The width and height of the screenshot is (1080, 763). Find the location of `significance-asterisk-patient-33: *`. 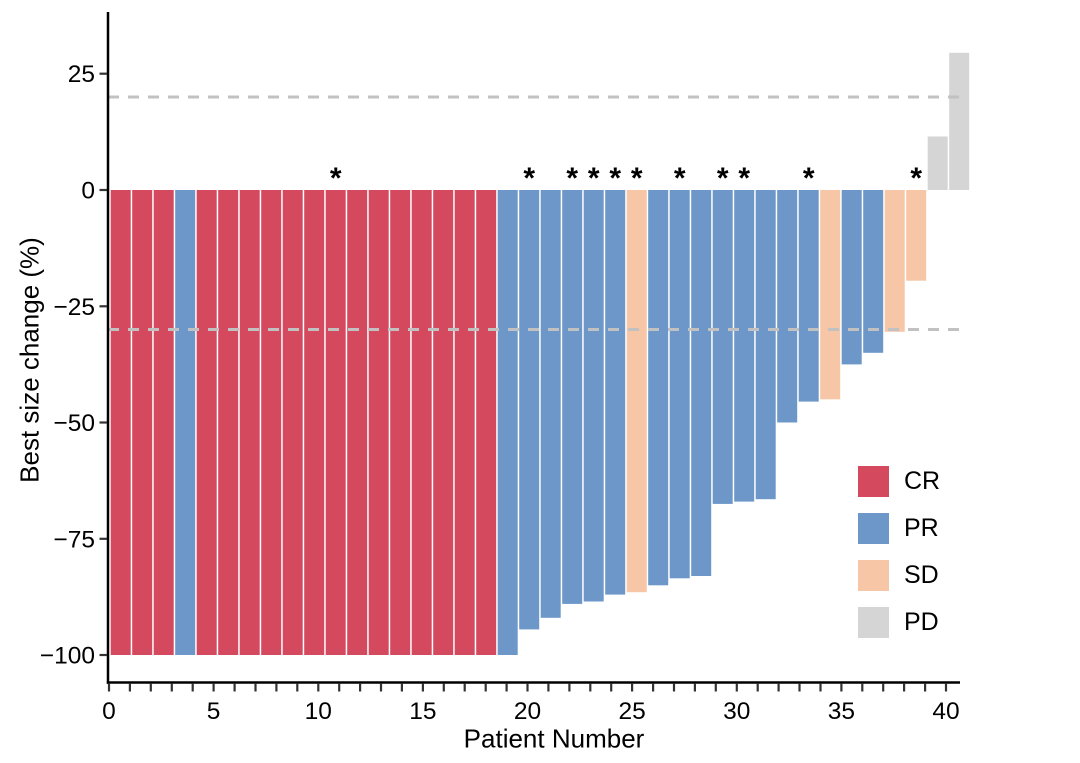

significance-asterisk-patient-33: * is located at coordinates (809, 178).